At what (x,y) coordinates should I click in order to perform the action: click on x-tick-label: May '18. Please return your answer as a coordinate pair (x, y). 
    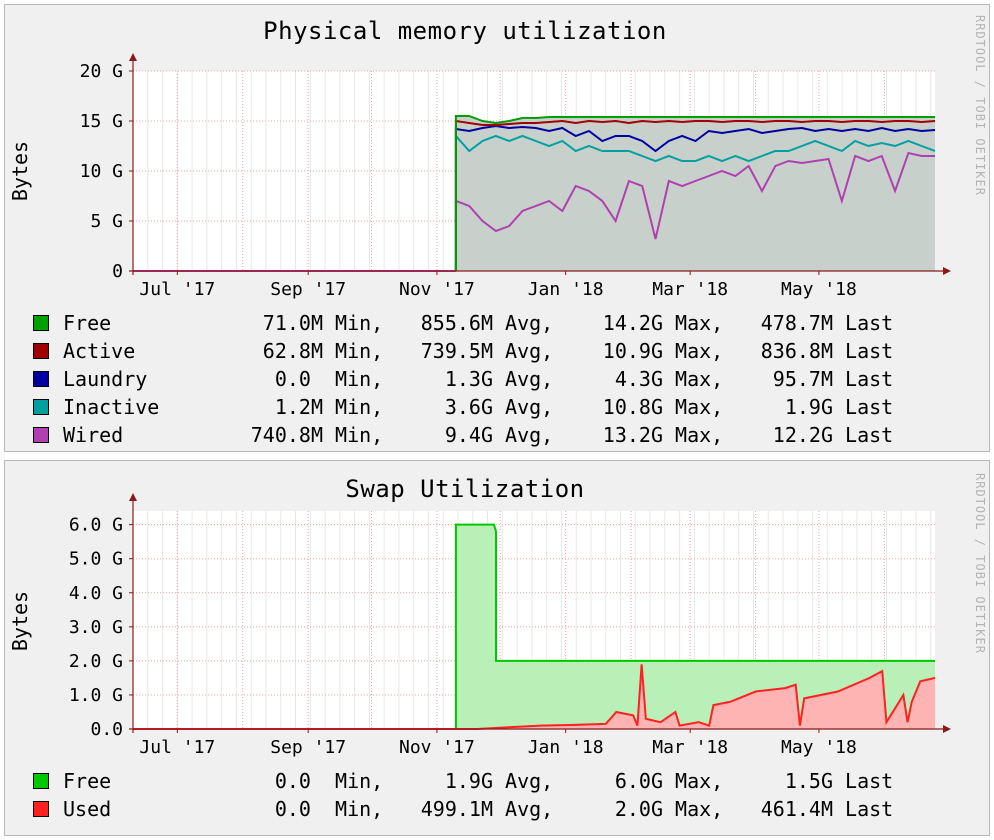
    Looking at the image, I should click on (819, 289).